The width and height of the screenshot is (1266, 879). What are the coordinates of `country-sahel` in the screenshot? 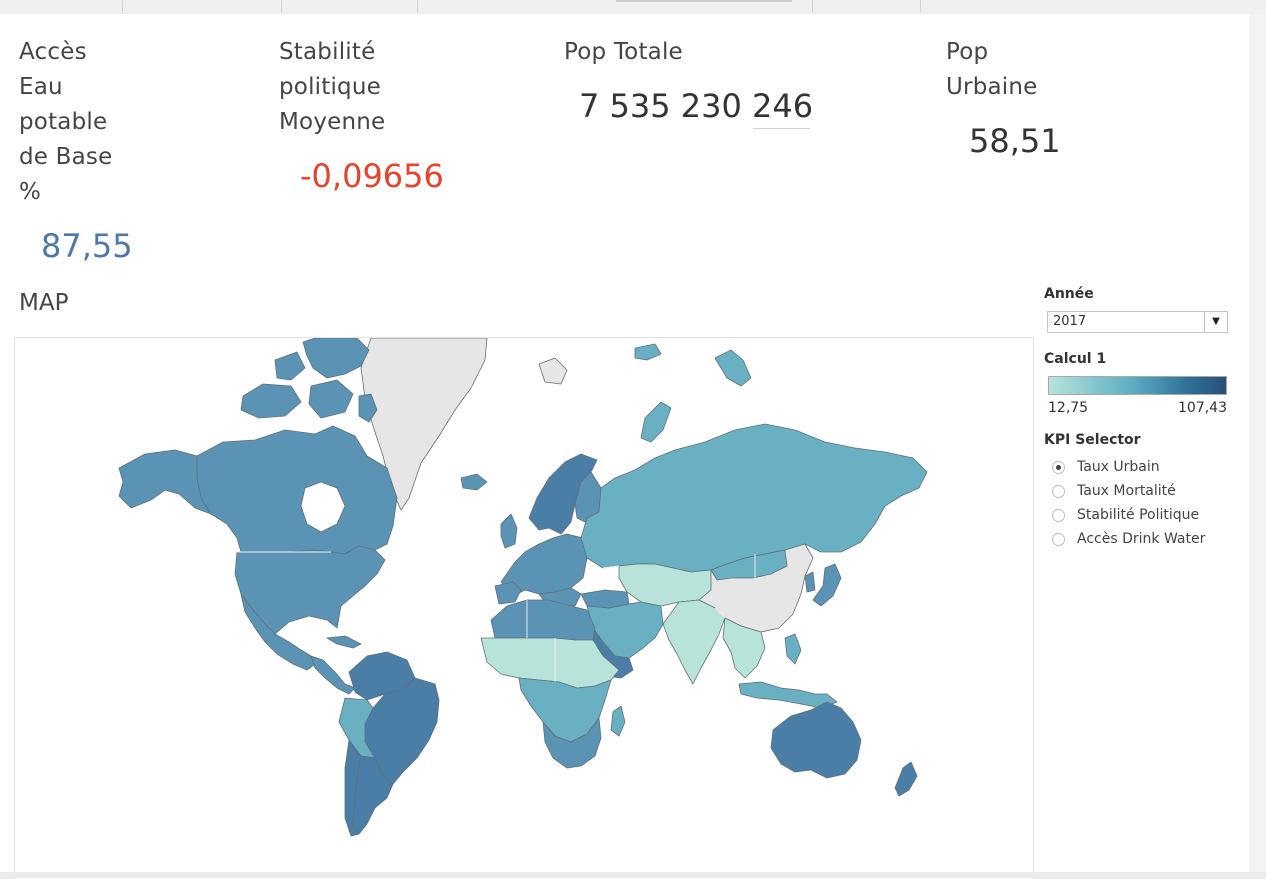 It's located at (550, 663).